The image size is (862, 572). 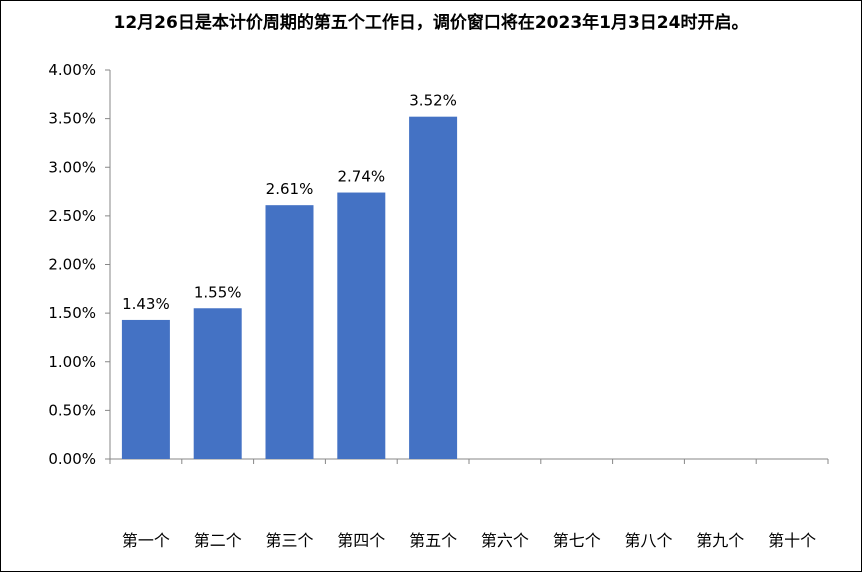 I want to click on y-tick-label: 1.50%, so click(x=72, y=313).